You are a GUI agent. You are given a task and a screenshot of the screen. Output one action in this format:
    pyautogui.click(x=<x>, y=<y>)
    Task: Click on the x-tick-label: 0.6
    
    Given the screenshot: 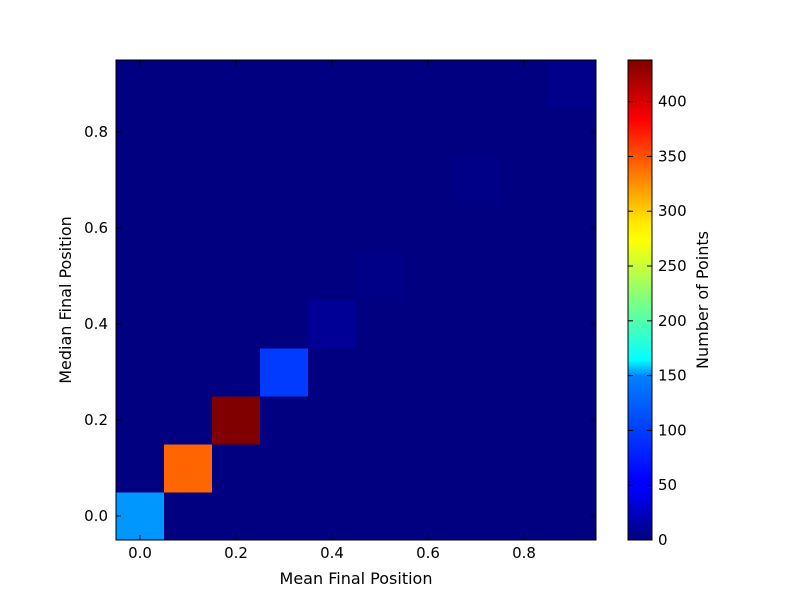 What is the action you would take?
    pyautogui.click(x=428, y=553)
    